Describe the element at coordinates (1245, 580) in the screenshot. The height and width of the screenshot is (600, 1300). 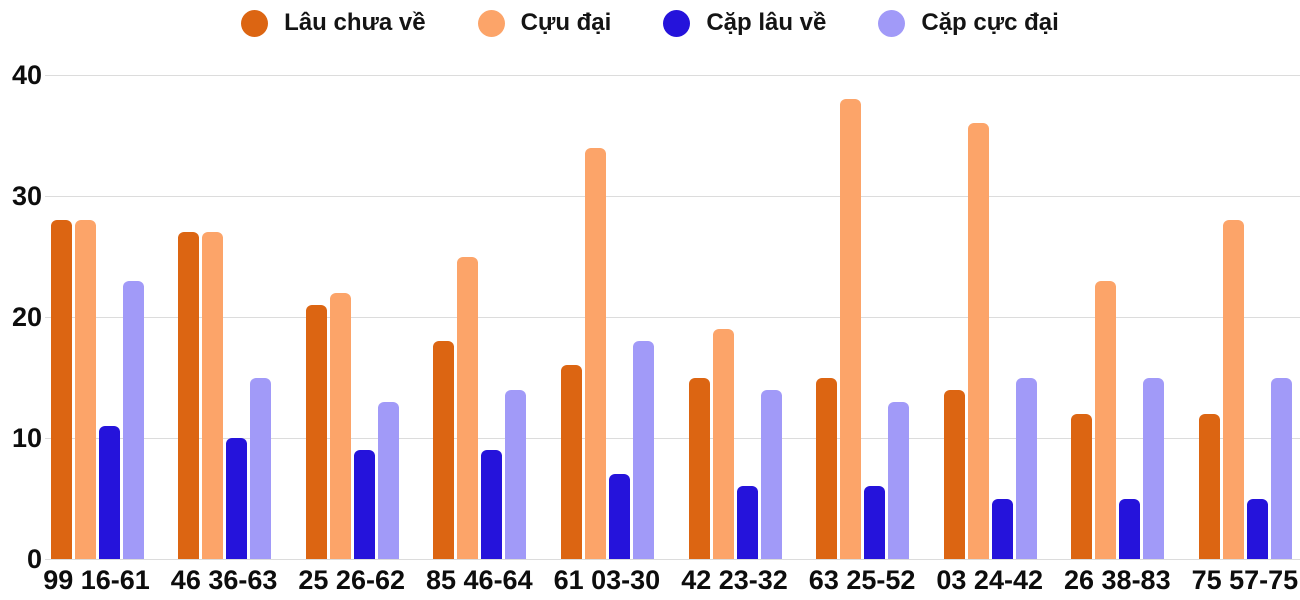
I see `x-axis-tick-label: 75 57-75` at that location.